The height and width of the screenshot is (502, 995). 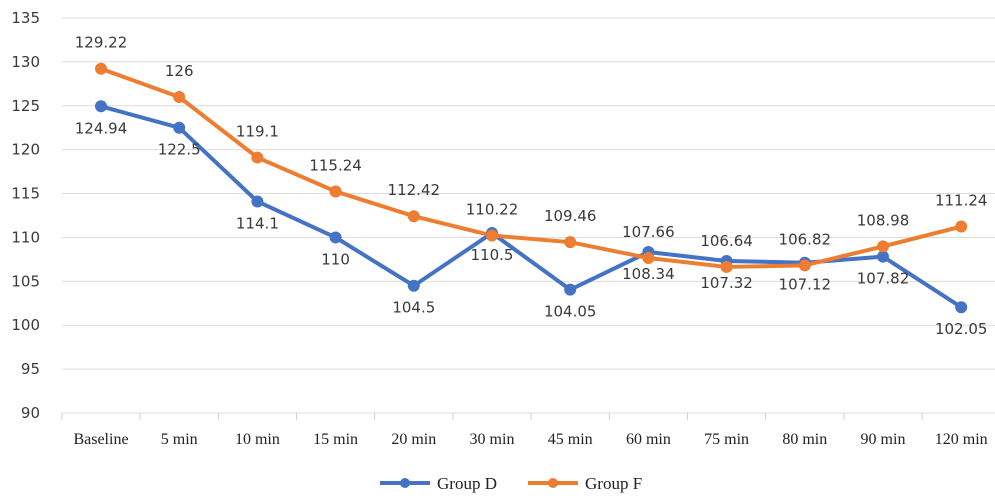 I want to click on data-label: 104.05, so click(x=570, y=312).